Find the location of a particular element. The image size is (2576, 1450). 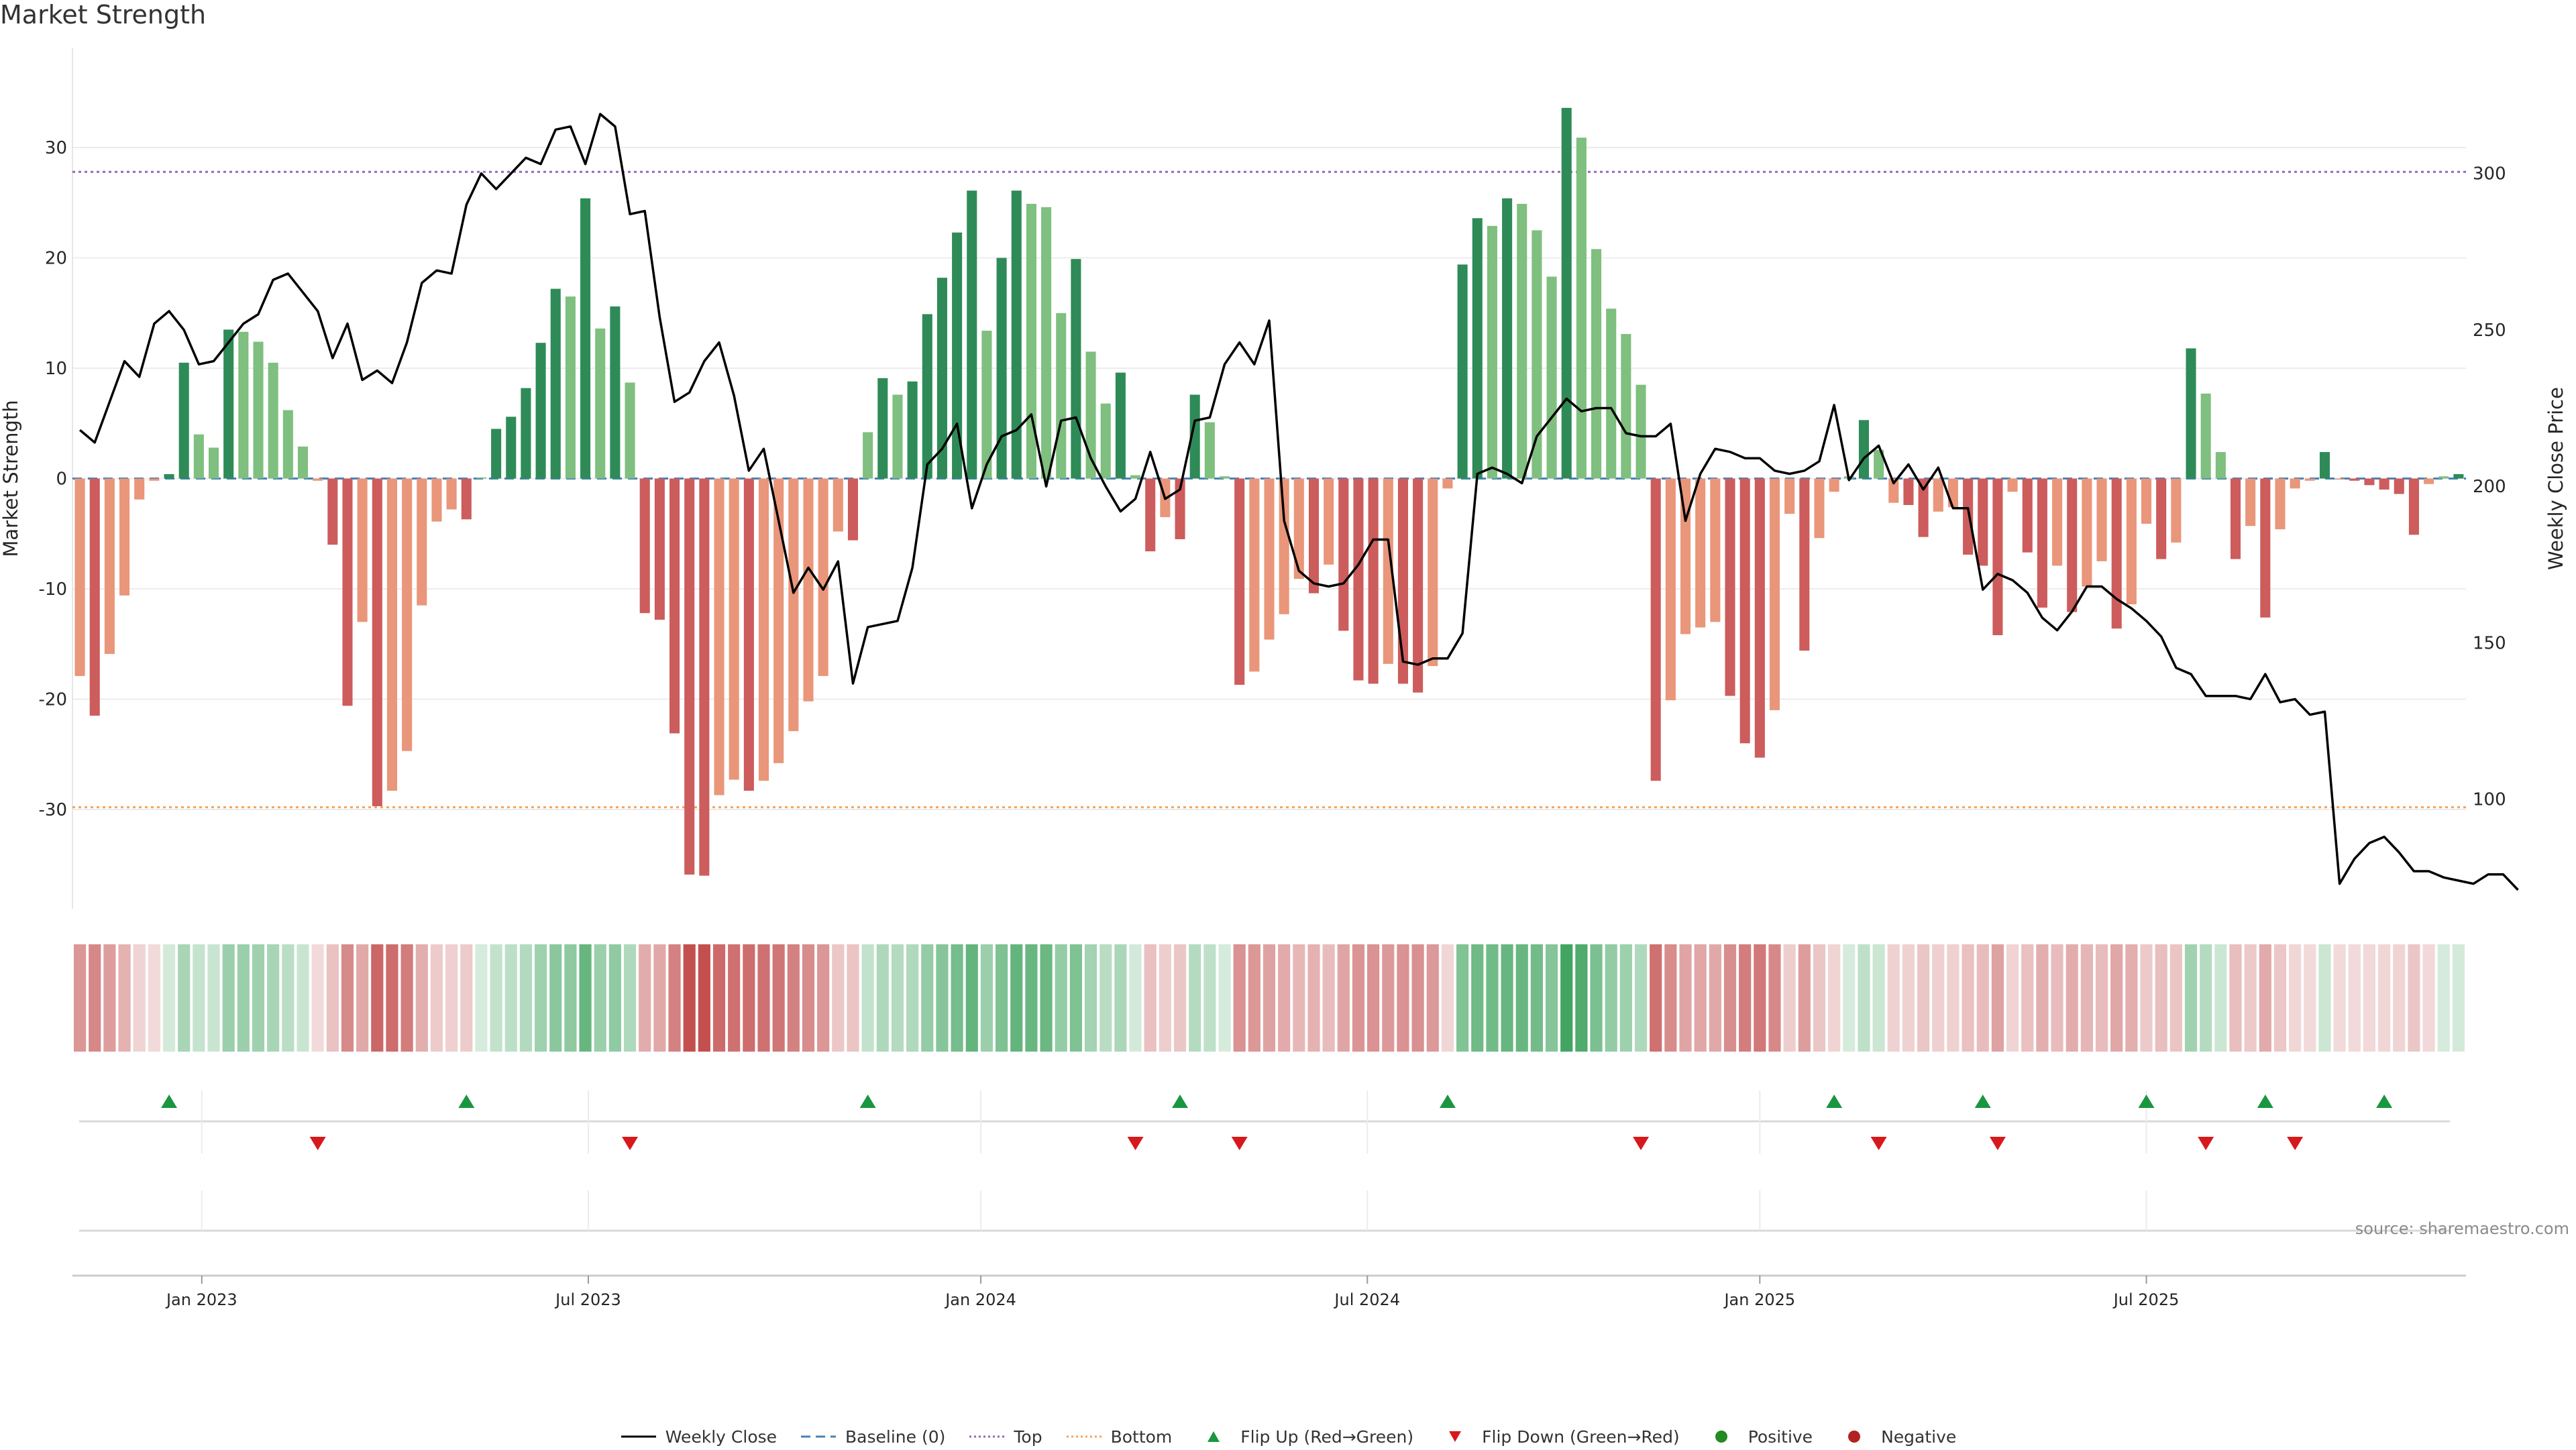

legend-label: Baseline (0) is located at coordinates (895, 1437).